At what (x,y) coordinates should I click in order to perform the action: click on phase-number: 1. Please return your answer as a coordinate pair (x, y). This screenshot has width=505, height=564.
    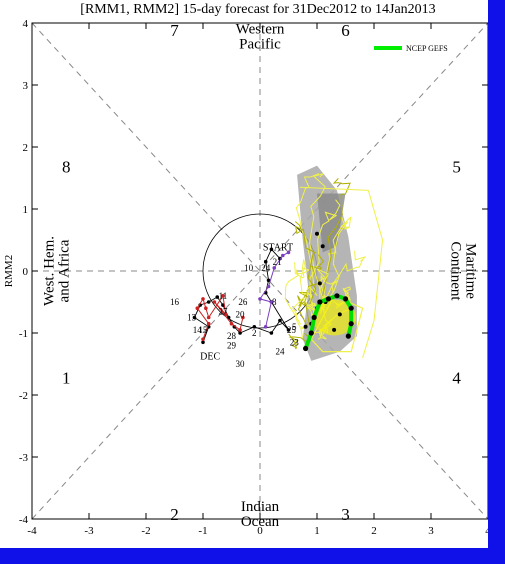
    Looking at the image, I should click on (66, 377).